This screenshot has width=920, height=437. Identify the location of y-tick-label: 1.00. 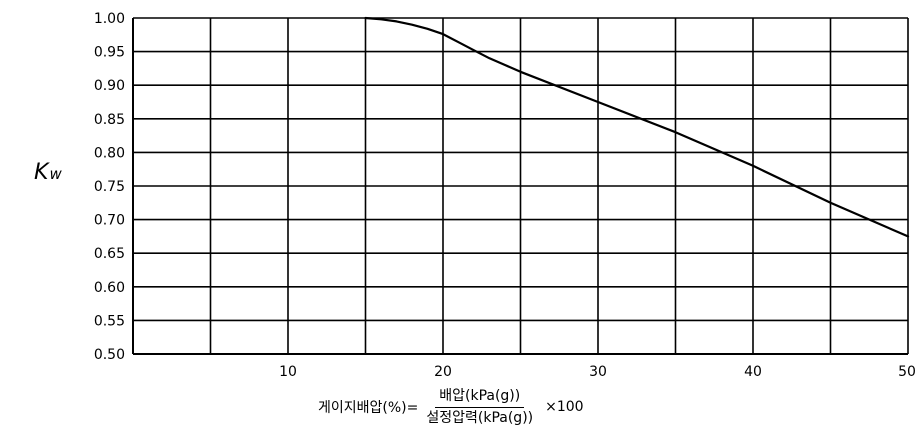
(109, 19).